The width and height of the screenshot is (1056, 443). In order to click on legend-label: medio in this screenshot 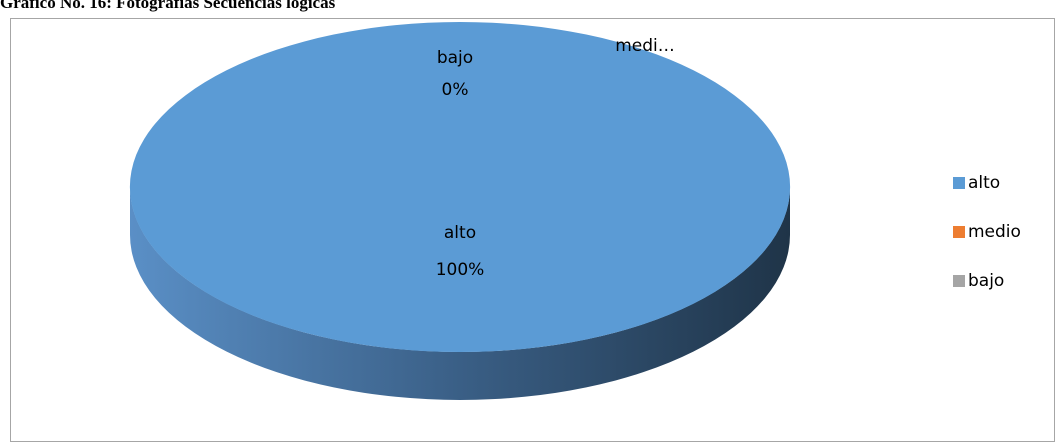, I will do `click(994, 232)`.